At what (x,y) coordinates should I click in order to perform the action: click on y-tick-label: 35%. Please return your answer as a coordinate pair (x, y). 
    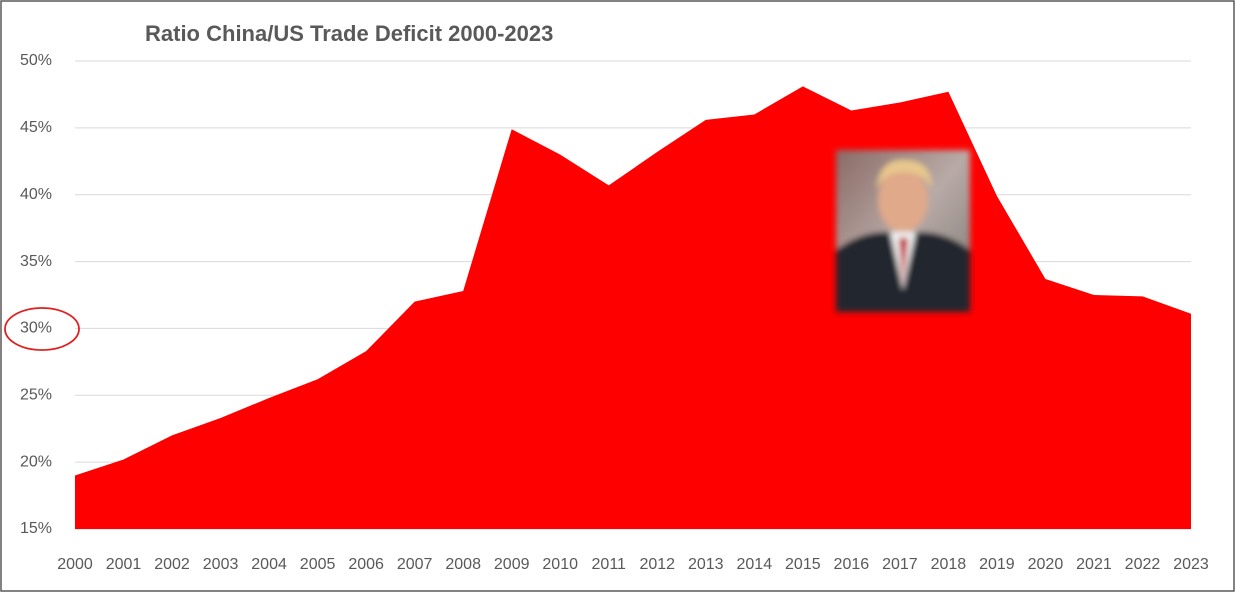
    Looking at the image, I should click on (36, 261).